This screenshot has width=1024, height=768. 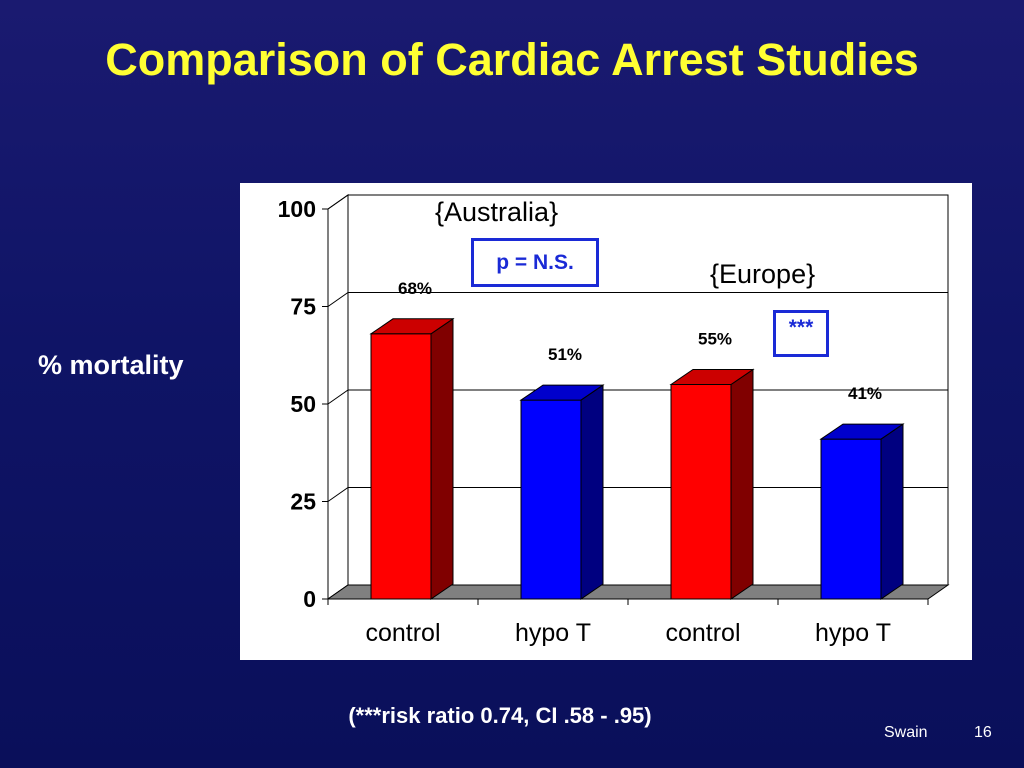 What do you see at coordinates (763, 274) in the screenshot?
I see `europe-label: {Europe}` at bounding box center [763, 274].